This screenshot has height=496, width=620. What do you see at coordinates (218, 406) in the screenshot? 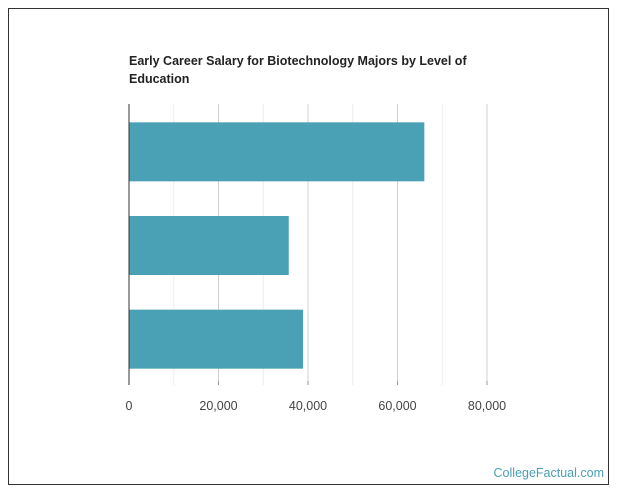
I see `x-tick-label: 20,000` at bounding box center [218, 406].